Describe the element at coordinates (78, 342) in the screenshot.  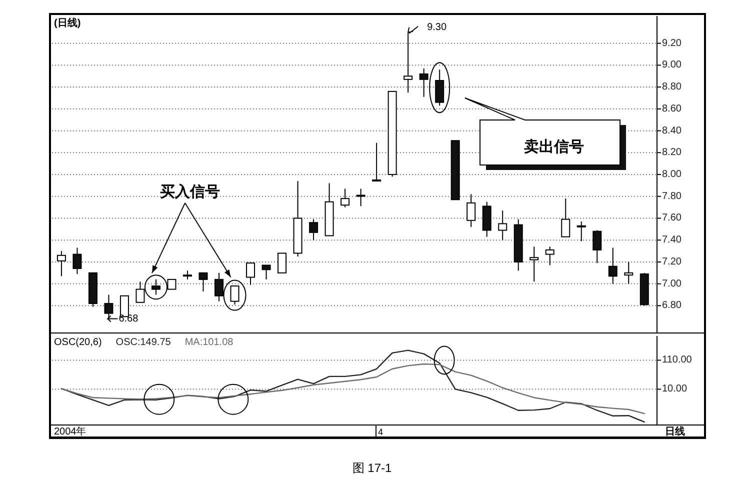
I see `chart-title: OSC(20,6)` at that location.